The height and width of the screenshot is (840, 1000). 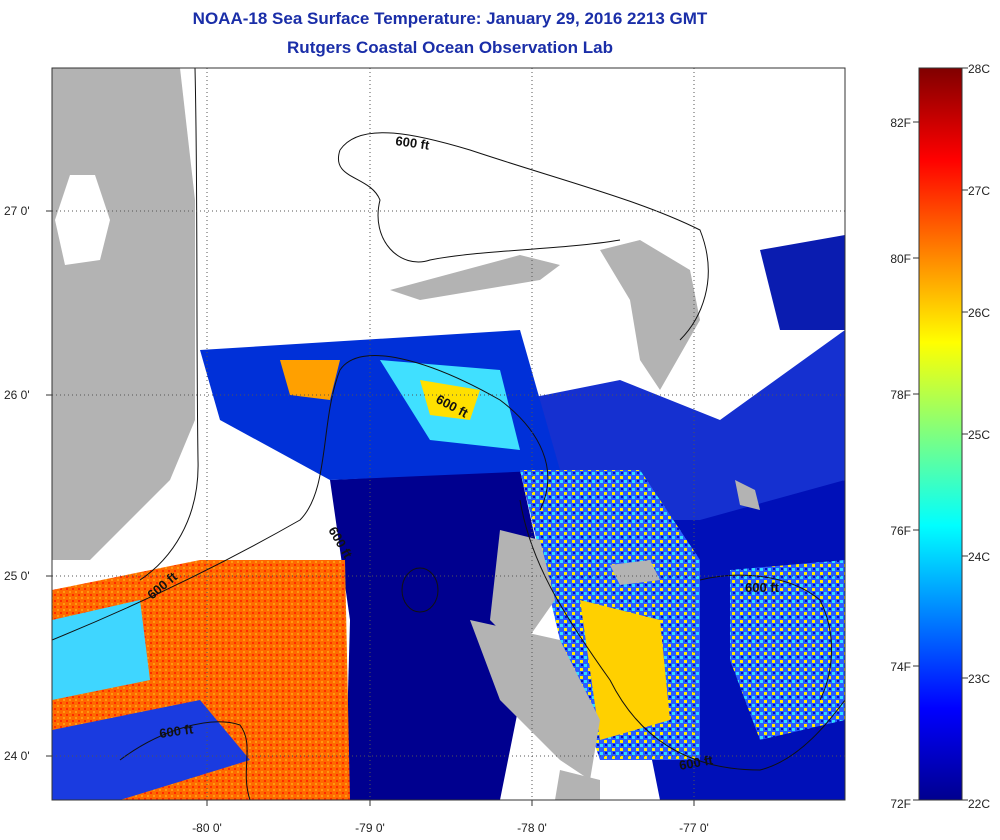 I want to click on yellow-filament, so click(x=450, y=400).